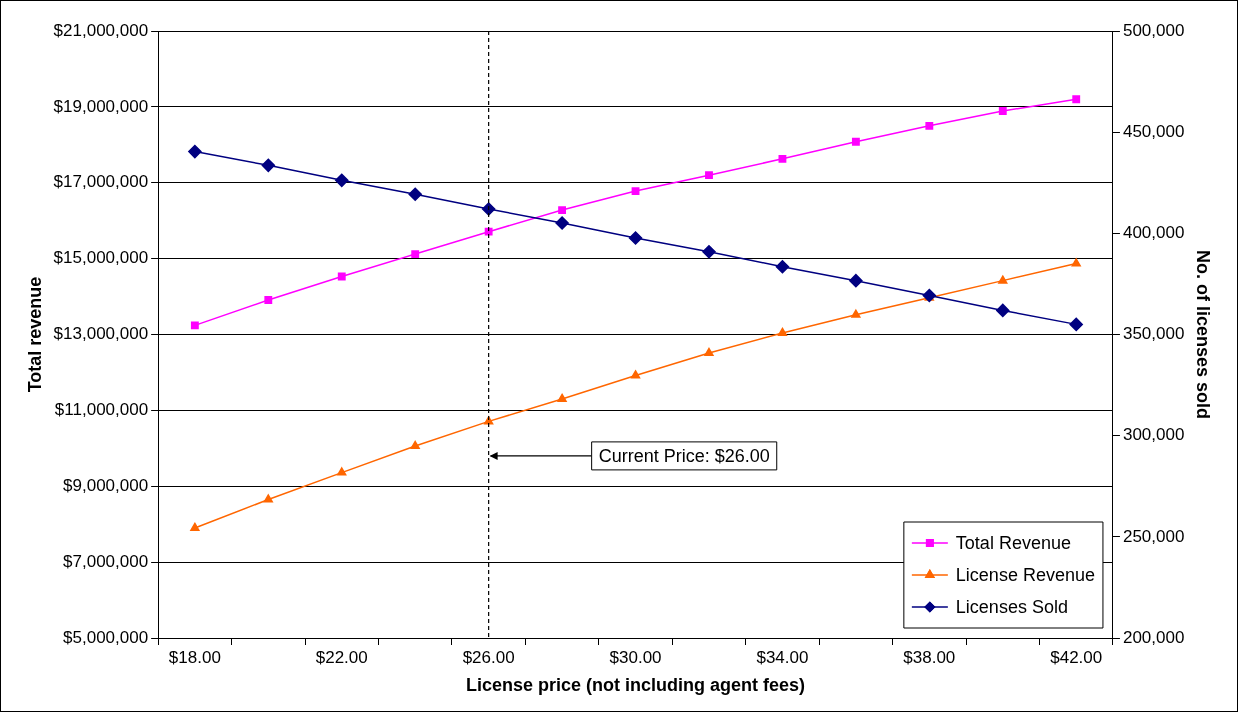 The height and width of the screenshot is (712, 1238). I want to click on y2-tick-label: 250,000, so click(1153, 536).